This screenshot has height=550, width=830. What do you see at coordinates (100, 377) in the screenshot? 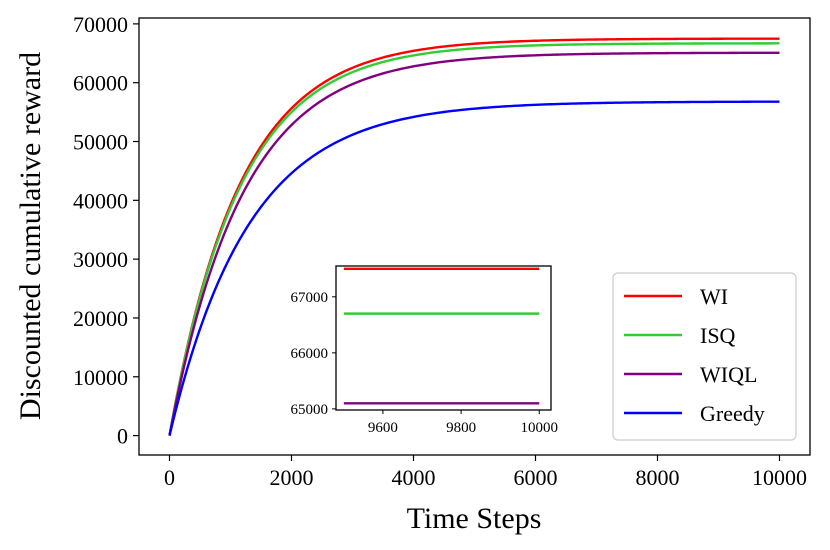
I see `y-tick-label: 10000` at bounding box center [100, 377].